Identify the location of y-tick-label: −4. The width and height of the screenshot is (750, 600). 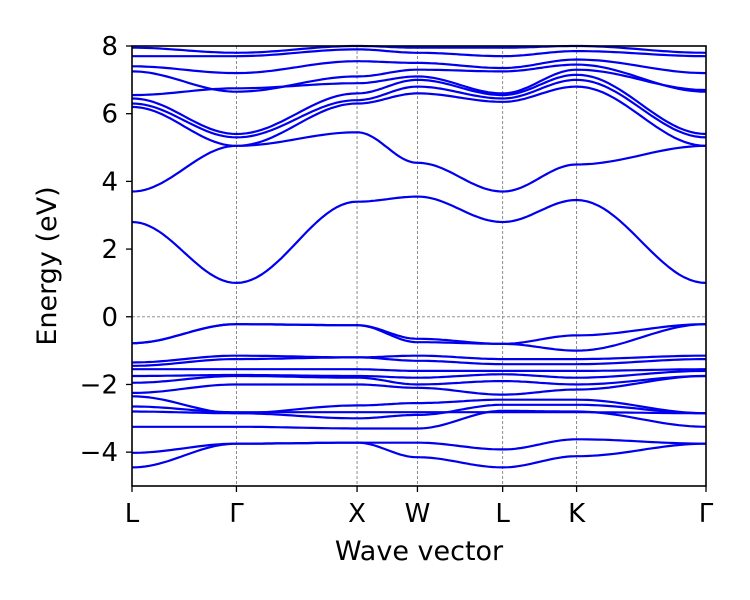
(99, 453).